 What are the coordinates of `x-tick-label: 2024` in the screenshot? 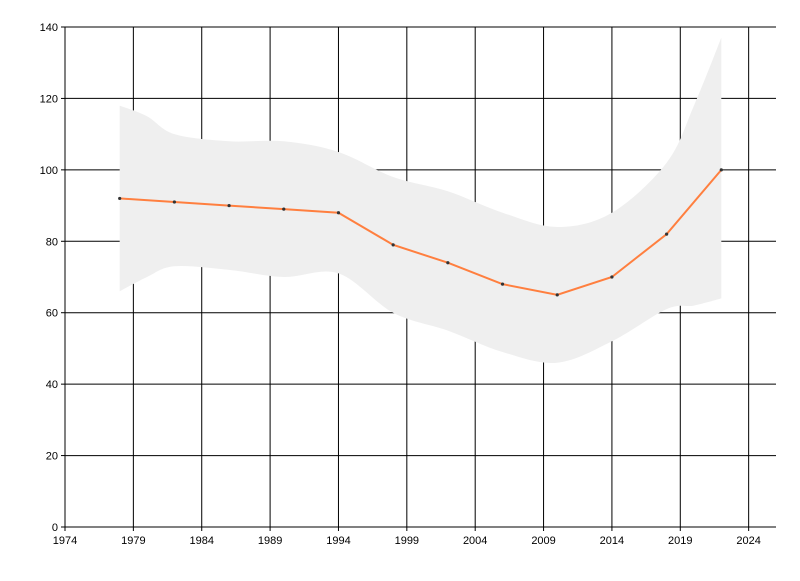 It's located at (748, 541).